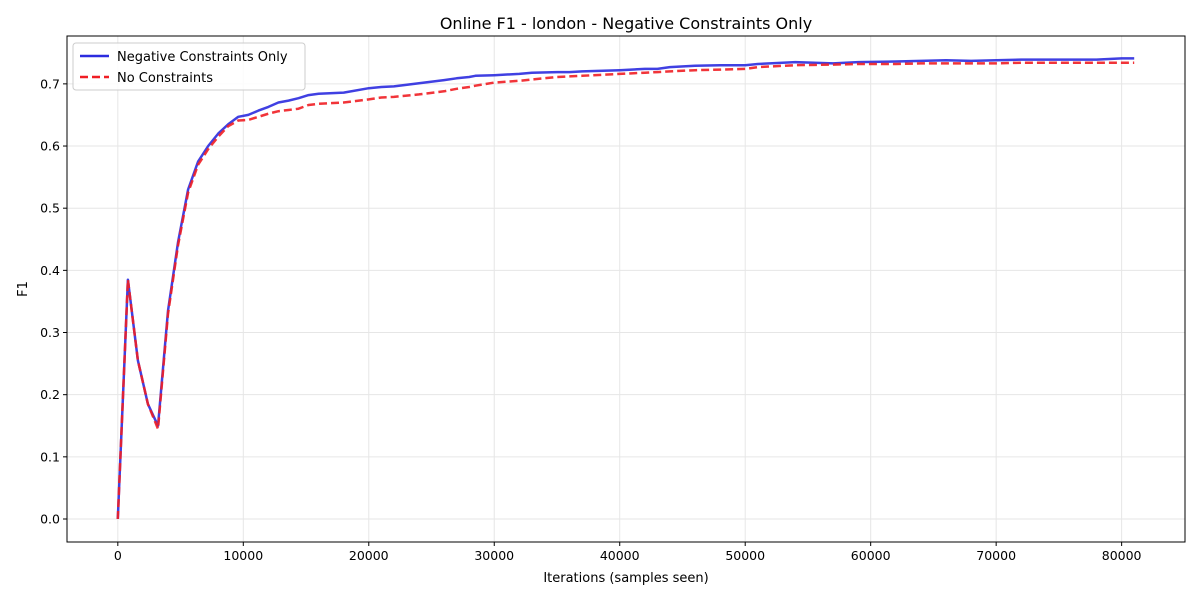 This screenshot has height=600, width=1200. Describe the element at coordinates (202, 57) in the screenshot. I see `legend-label-negative-constraints: Negative Constraints Only` at that location.